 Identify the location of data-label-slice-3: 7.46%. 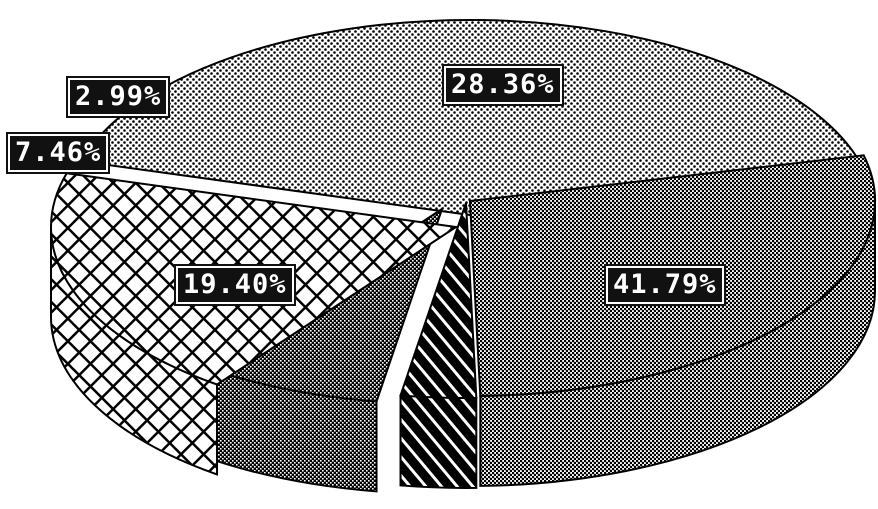
(58, 153).